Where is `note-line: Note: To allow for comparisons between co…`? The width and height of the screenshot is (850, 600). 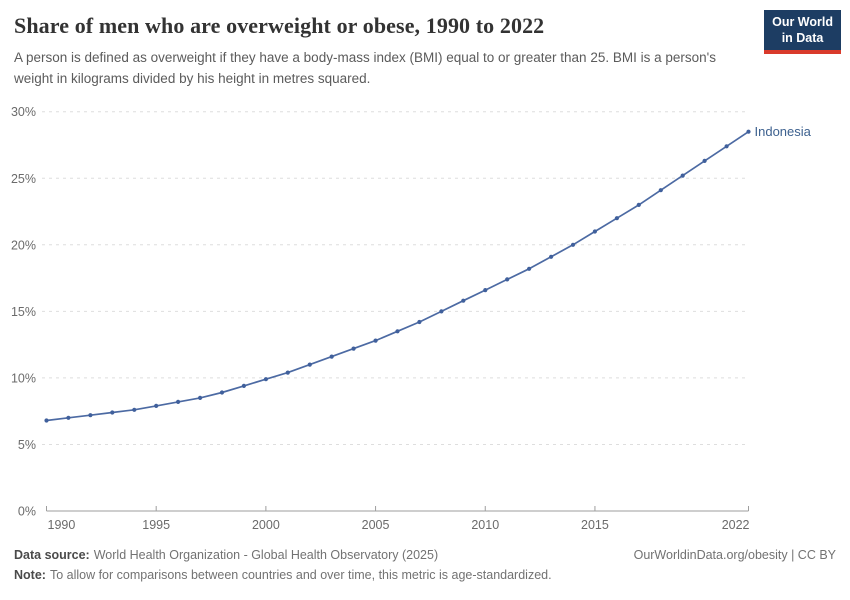 note-line: Note: To allow for comparisons between co… is located at coordinates (425, 575).